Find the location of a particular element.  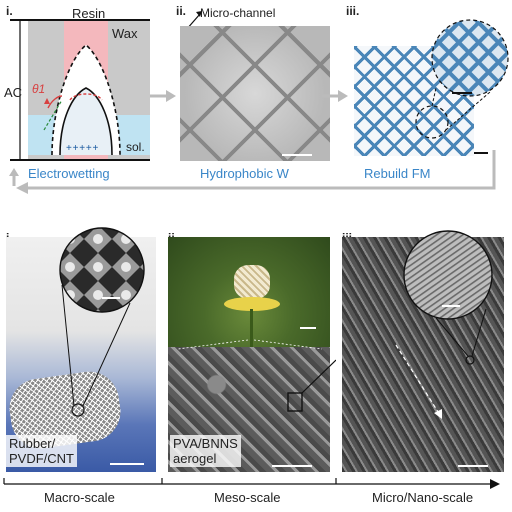

aerogel-label-box: PVA/BNNS aerogel is located at coordinates (205, 451).